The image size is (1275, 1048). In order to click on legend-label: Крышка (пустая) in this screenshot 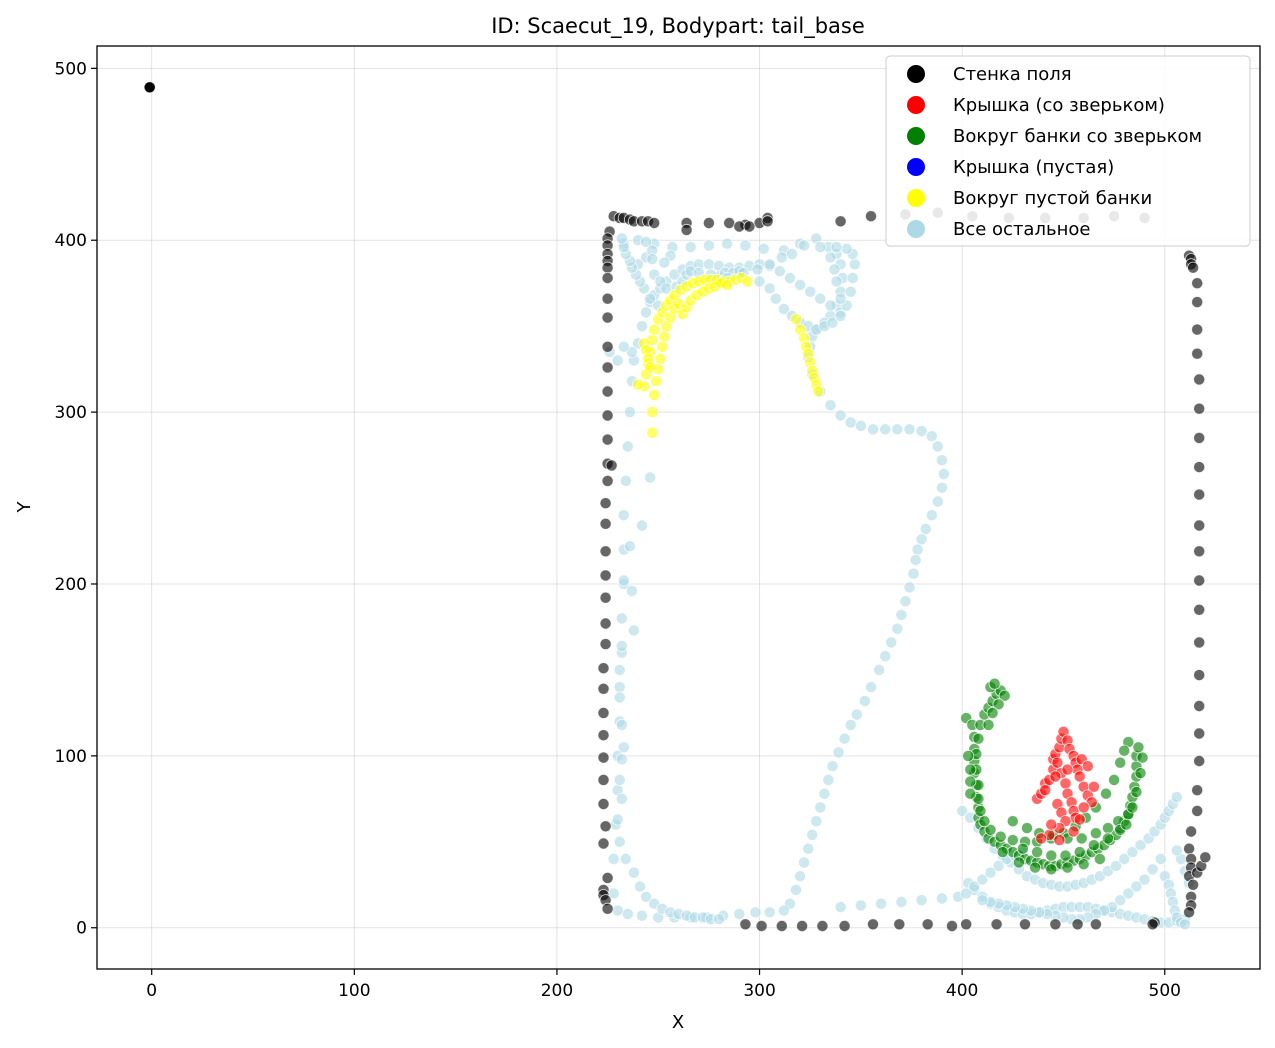, I will do `click(1033, 167)`.